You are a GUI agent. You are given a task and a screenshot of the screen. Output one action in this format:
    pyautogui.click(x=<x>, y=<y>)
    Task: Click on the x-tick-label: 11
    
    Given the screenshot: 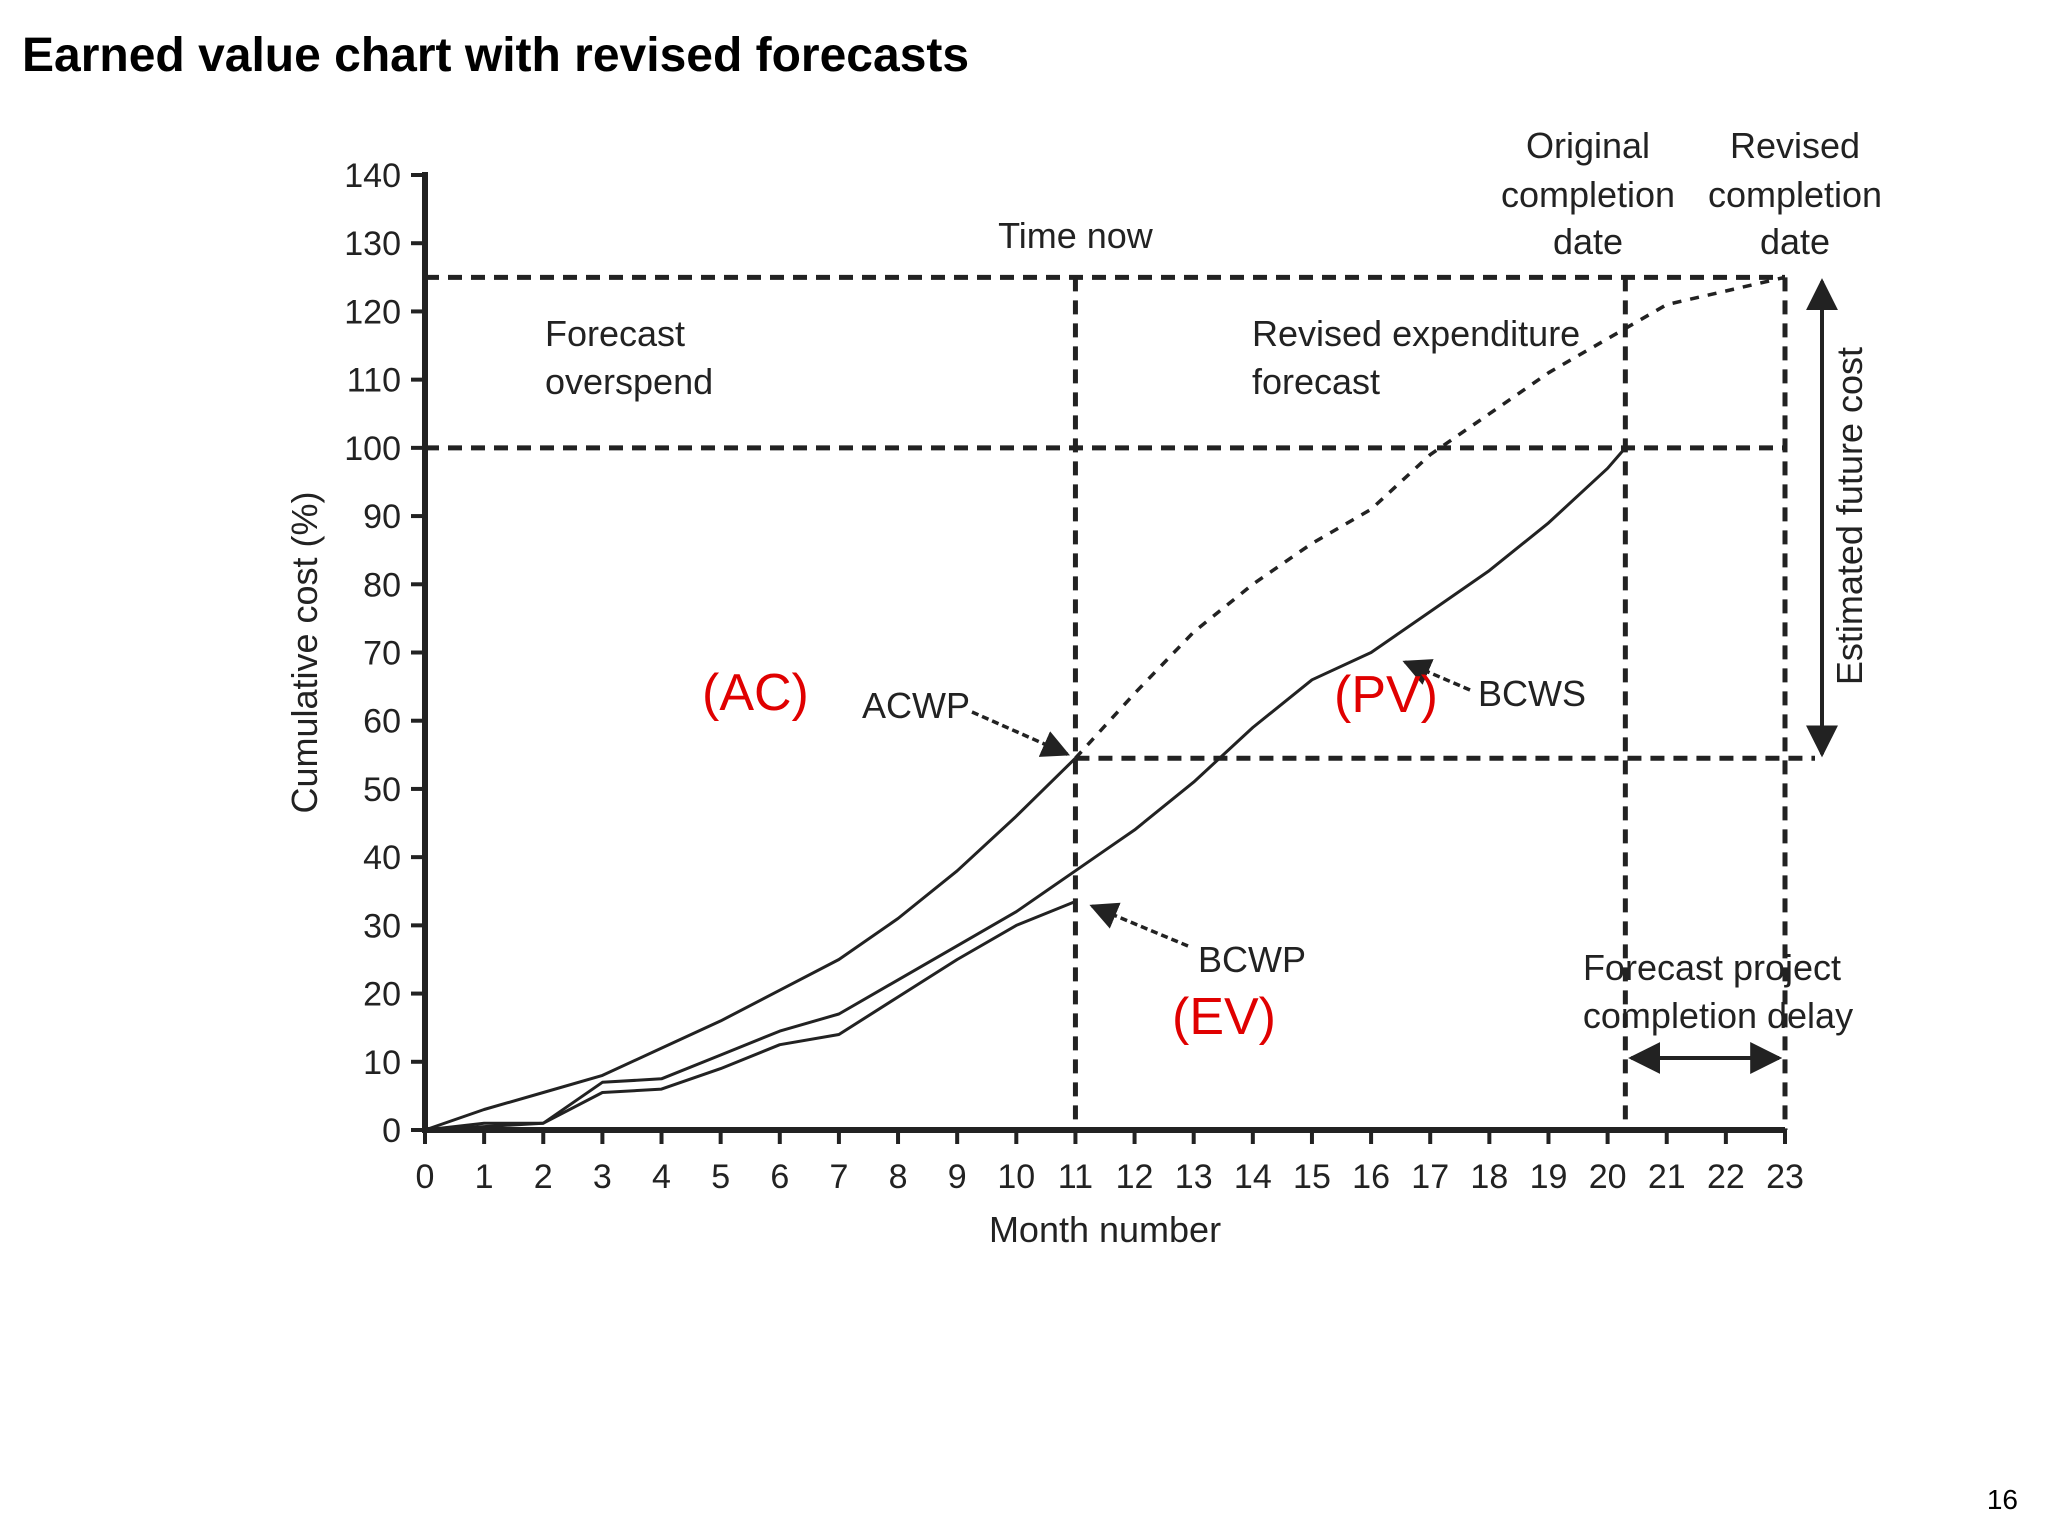 What is the action you would take?
    pyautogui.click(x=1075, y=1177)
    